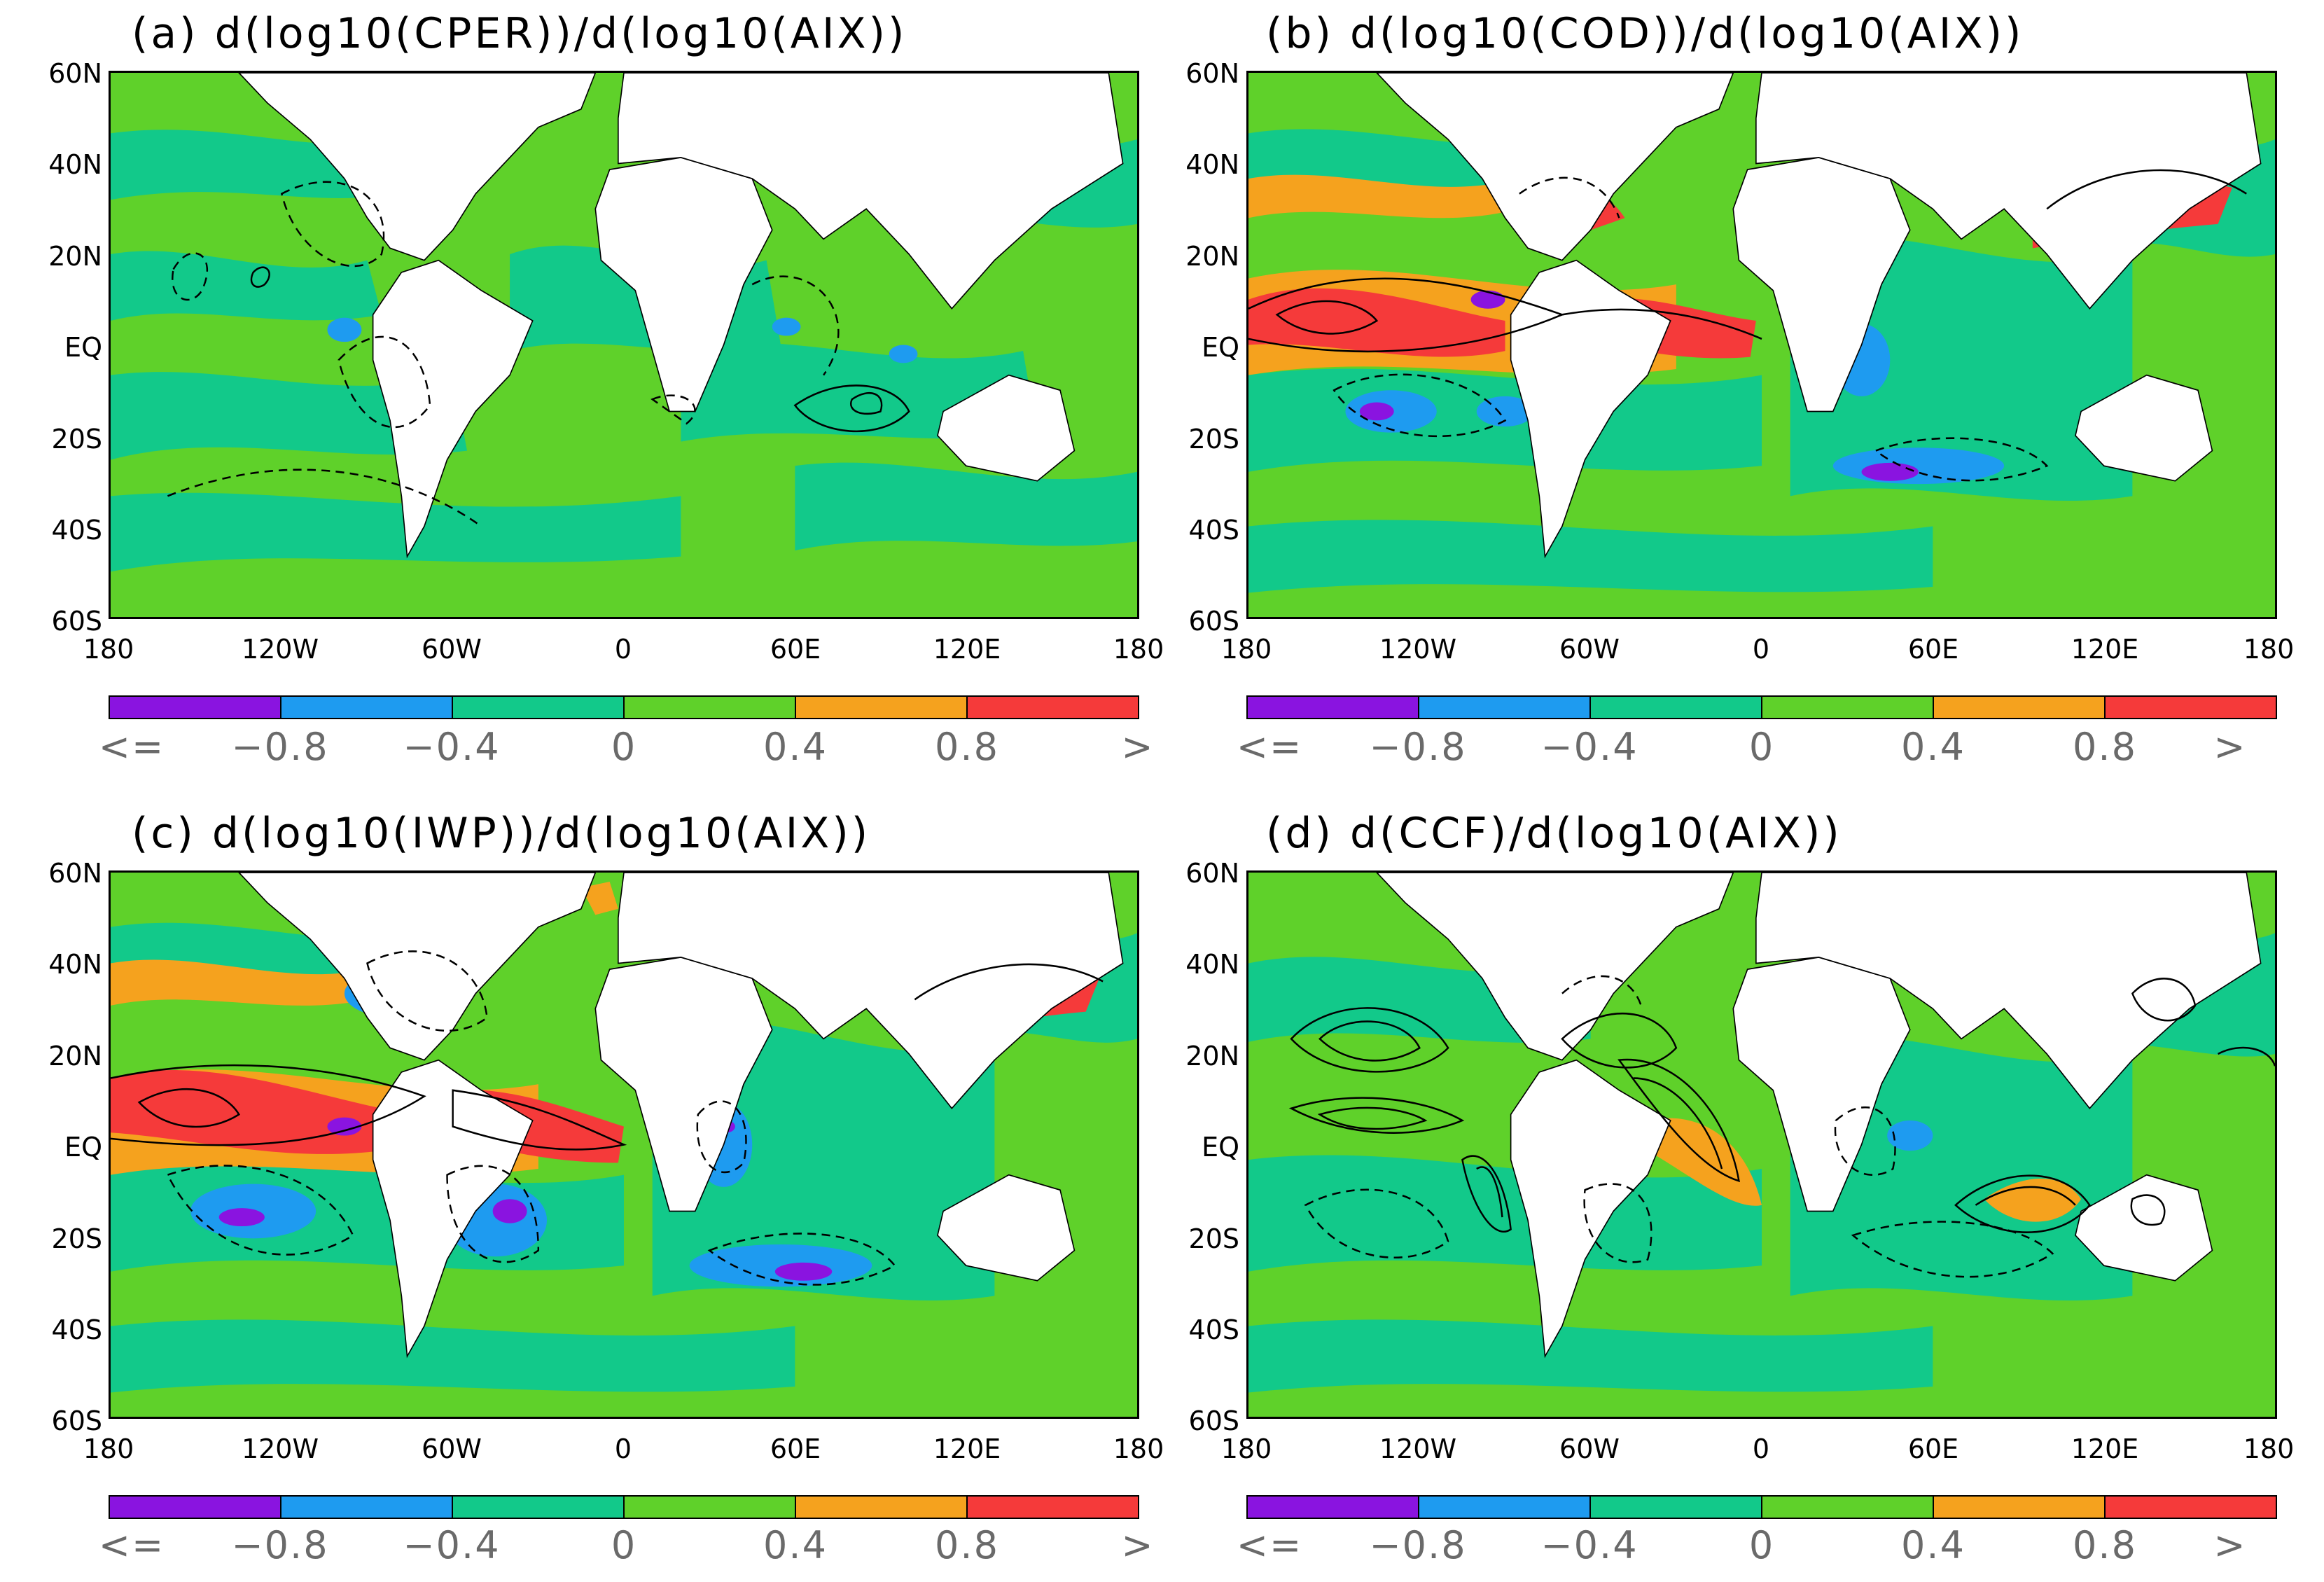  Describe the element at coordinates (519, 33) in the screenshot. I see `panel-title: (a) d(log10(CPER))/d(log10(AIX))` at that location.